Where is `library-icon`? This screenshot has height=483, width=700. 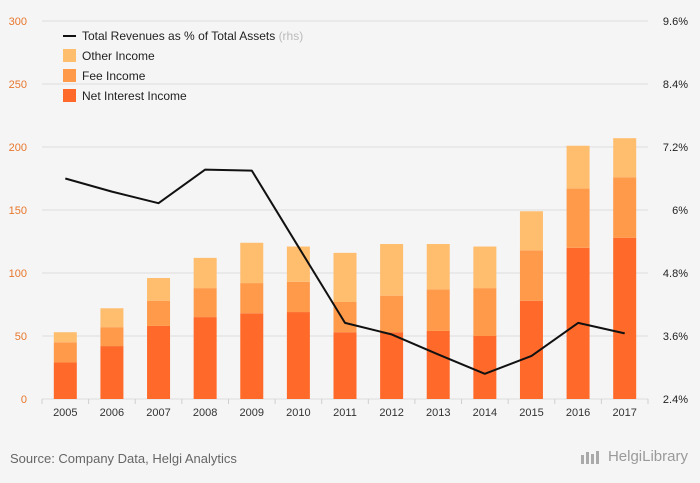 library-icon is located at coordinates (589, 457).